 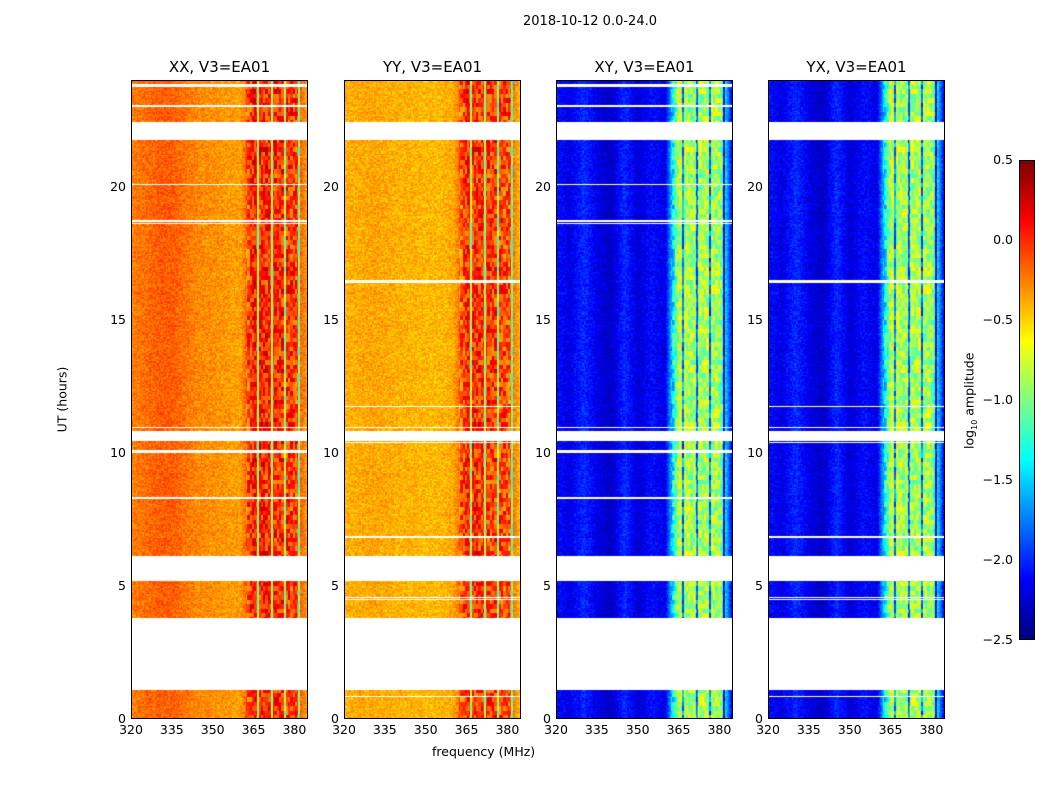 What do you see at coordinates (969, 439) in the screenshot?
I see `colorbar-label-main: log` at bounding box center [969, 439].